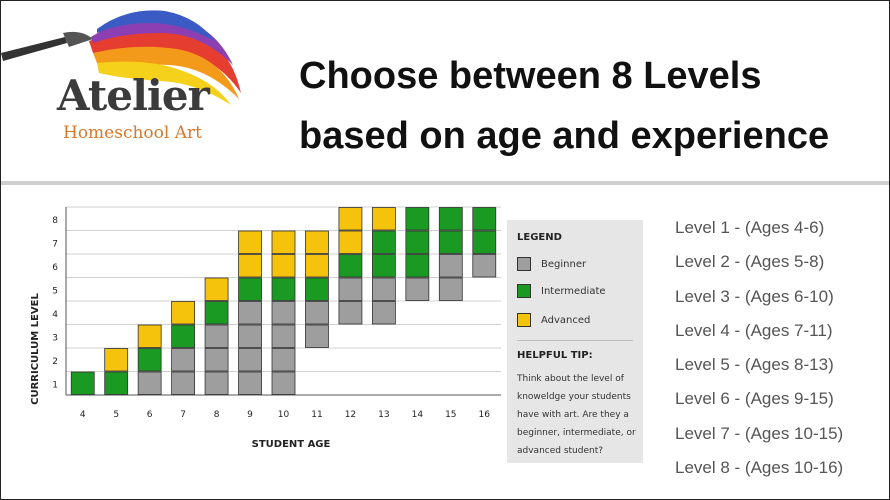 The width and height of the screenshot is (890, 500). Describe the element at coordinates (750, 227) in the screenshot. I see `level-item-1: Level 1 - (Ages 4-6)` at that location.